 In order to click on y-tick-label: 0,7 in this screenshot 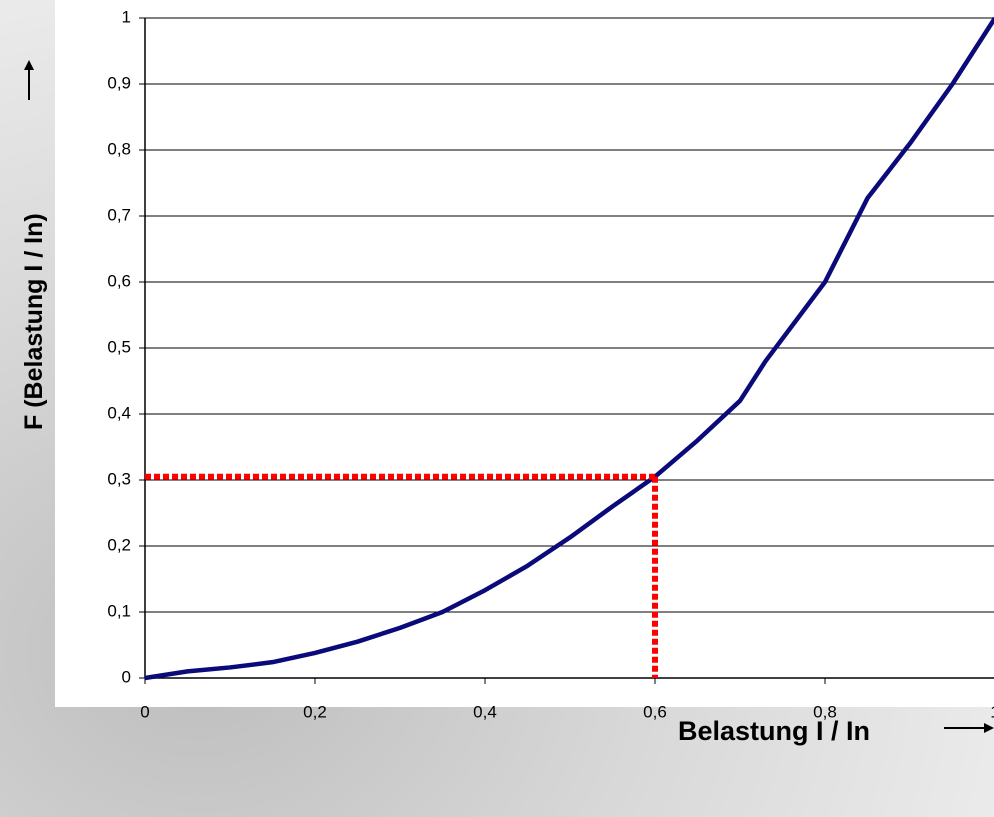, I will do `click(119, 214)`.